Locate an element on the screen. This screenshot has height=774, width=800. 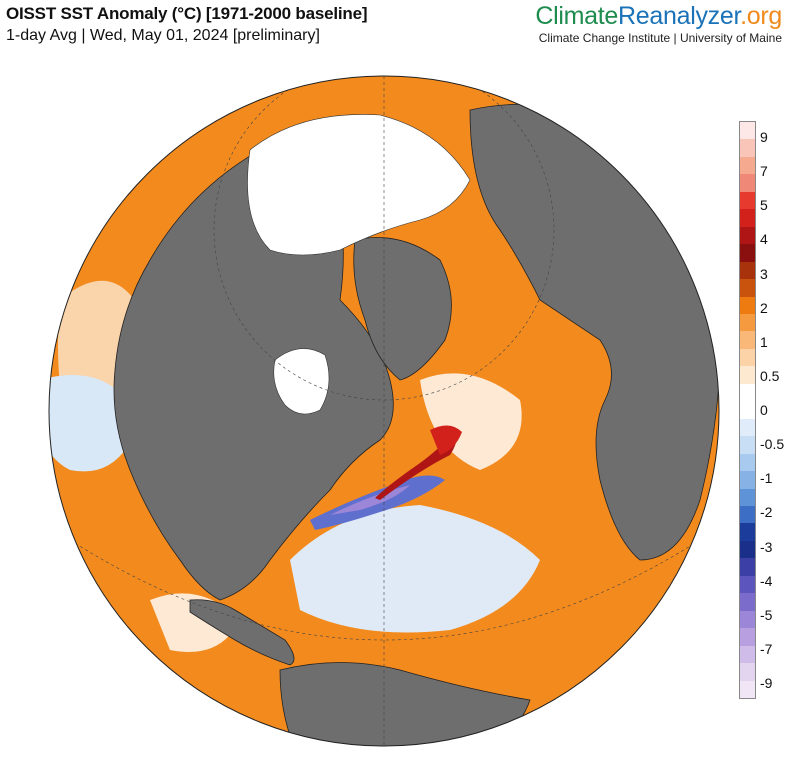
colorbar-legend is located at coordinates (747, 410).